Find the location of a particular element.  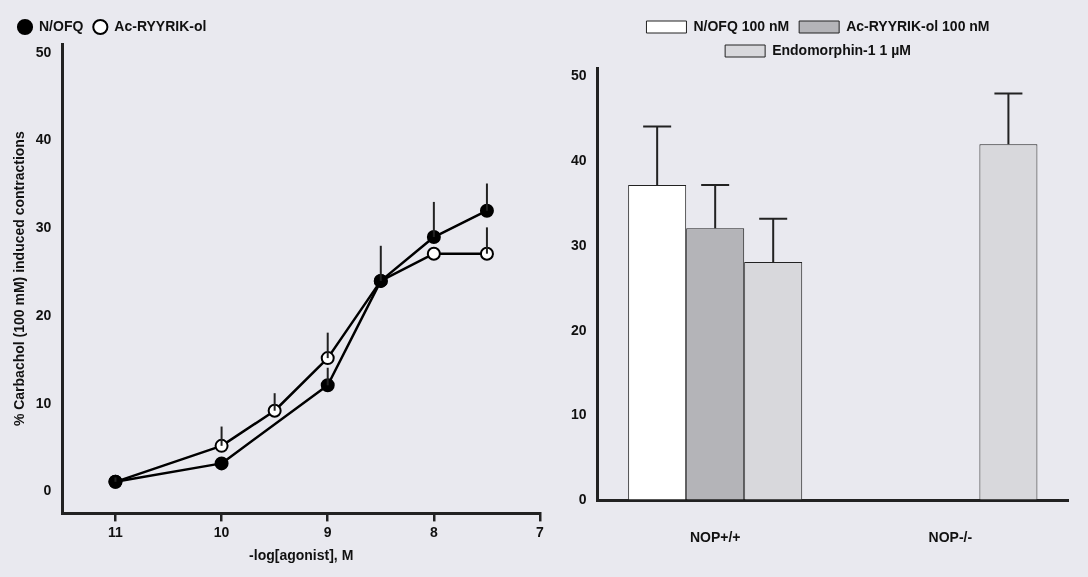

x-tick-label: 10 is located at coordinates (221, 531).